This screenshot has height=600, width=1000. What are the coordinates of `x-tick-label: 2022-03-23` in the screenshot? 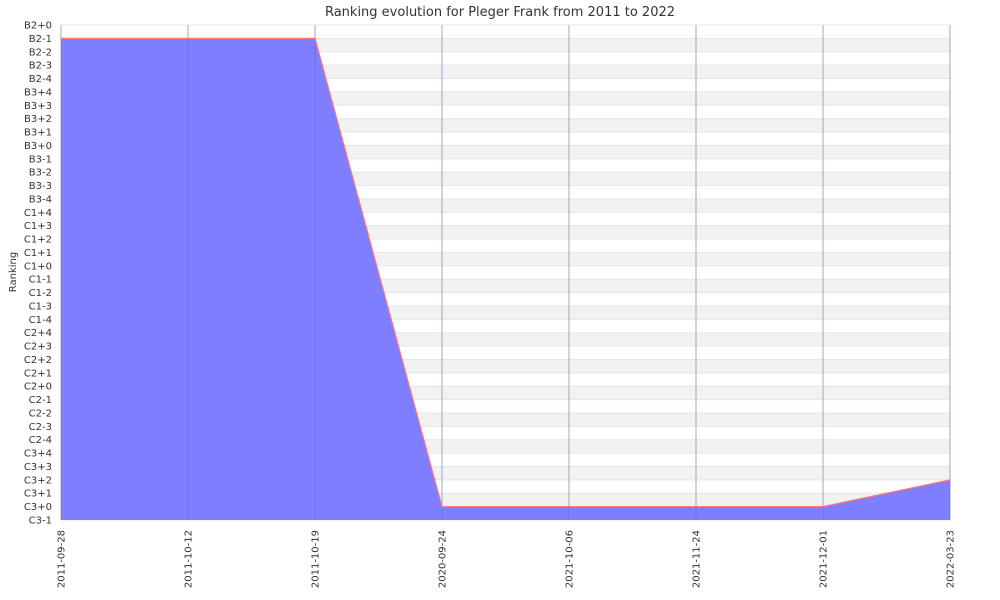 It's located at (951, 559).